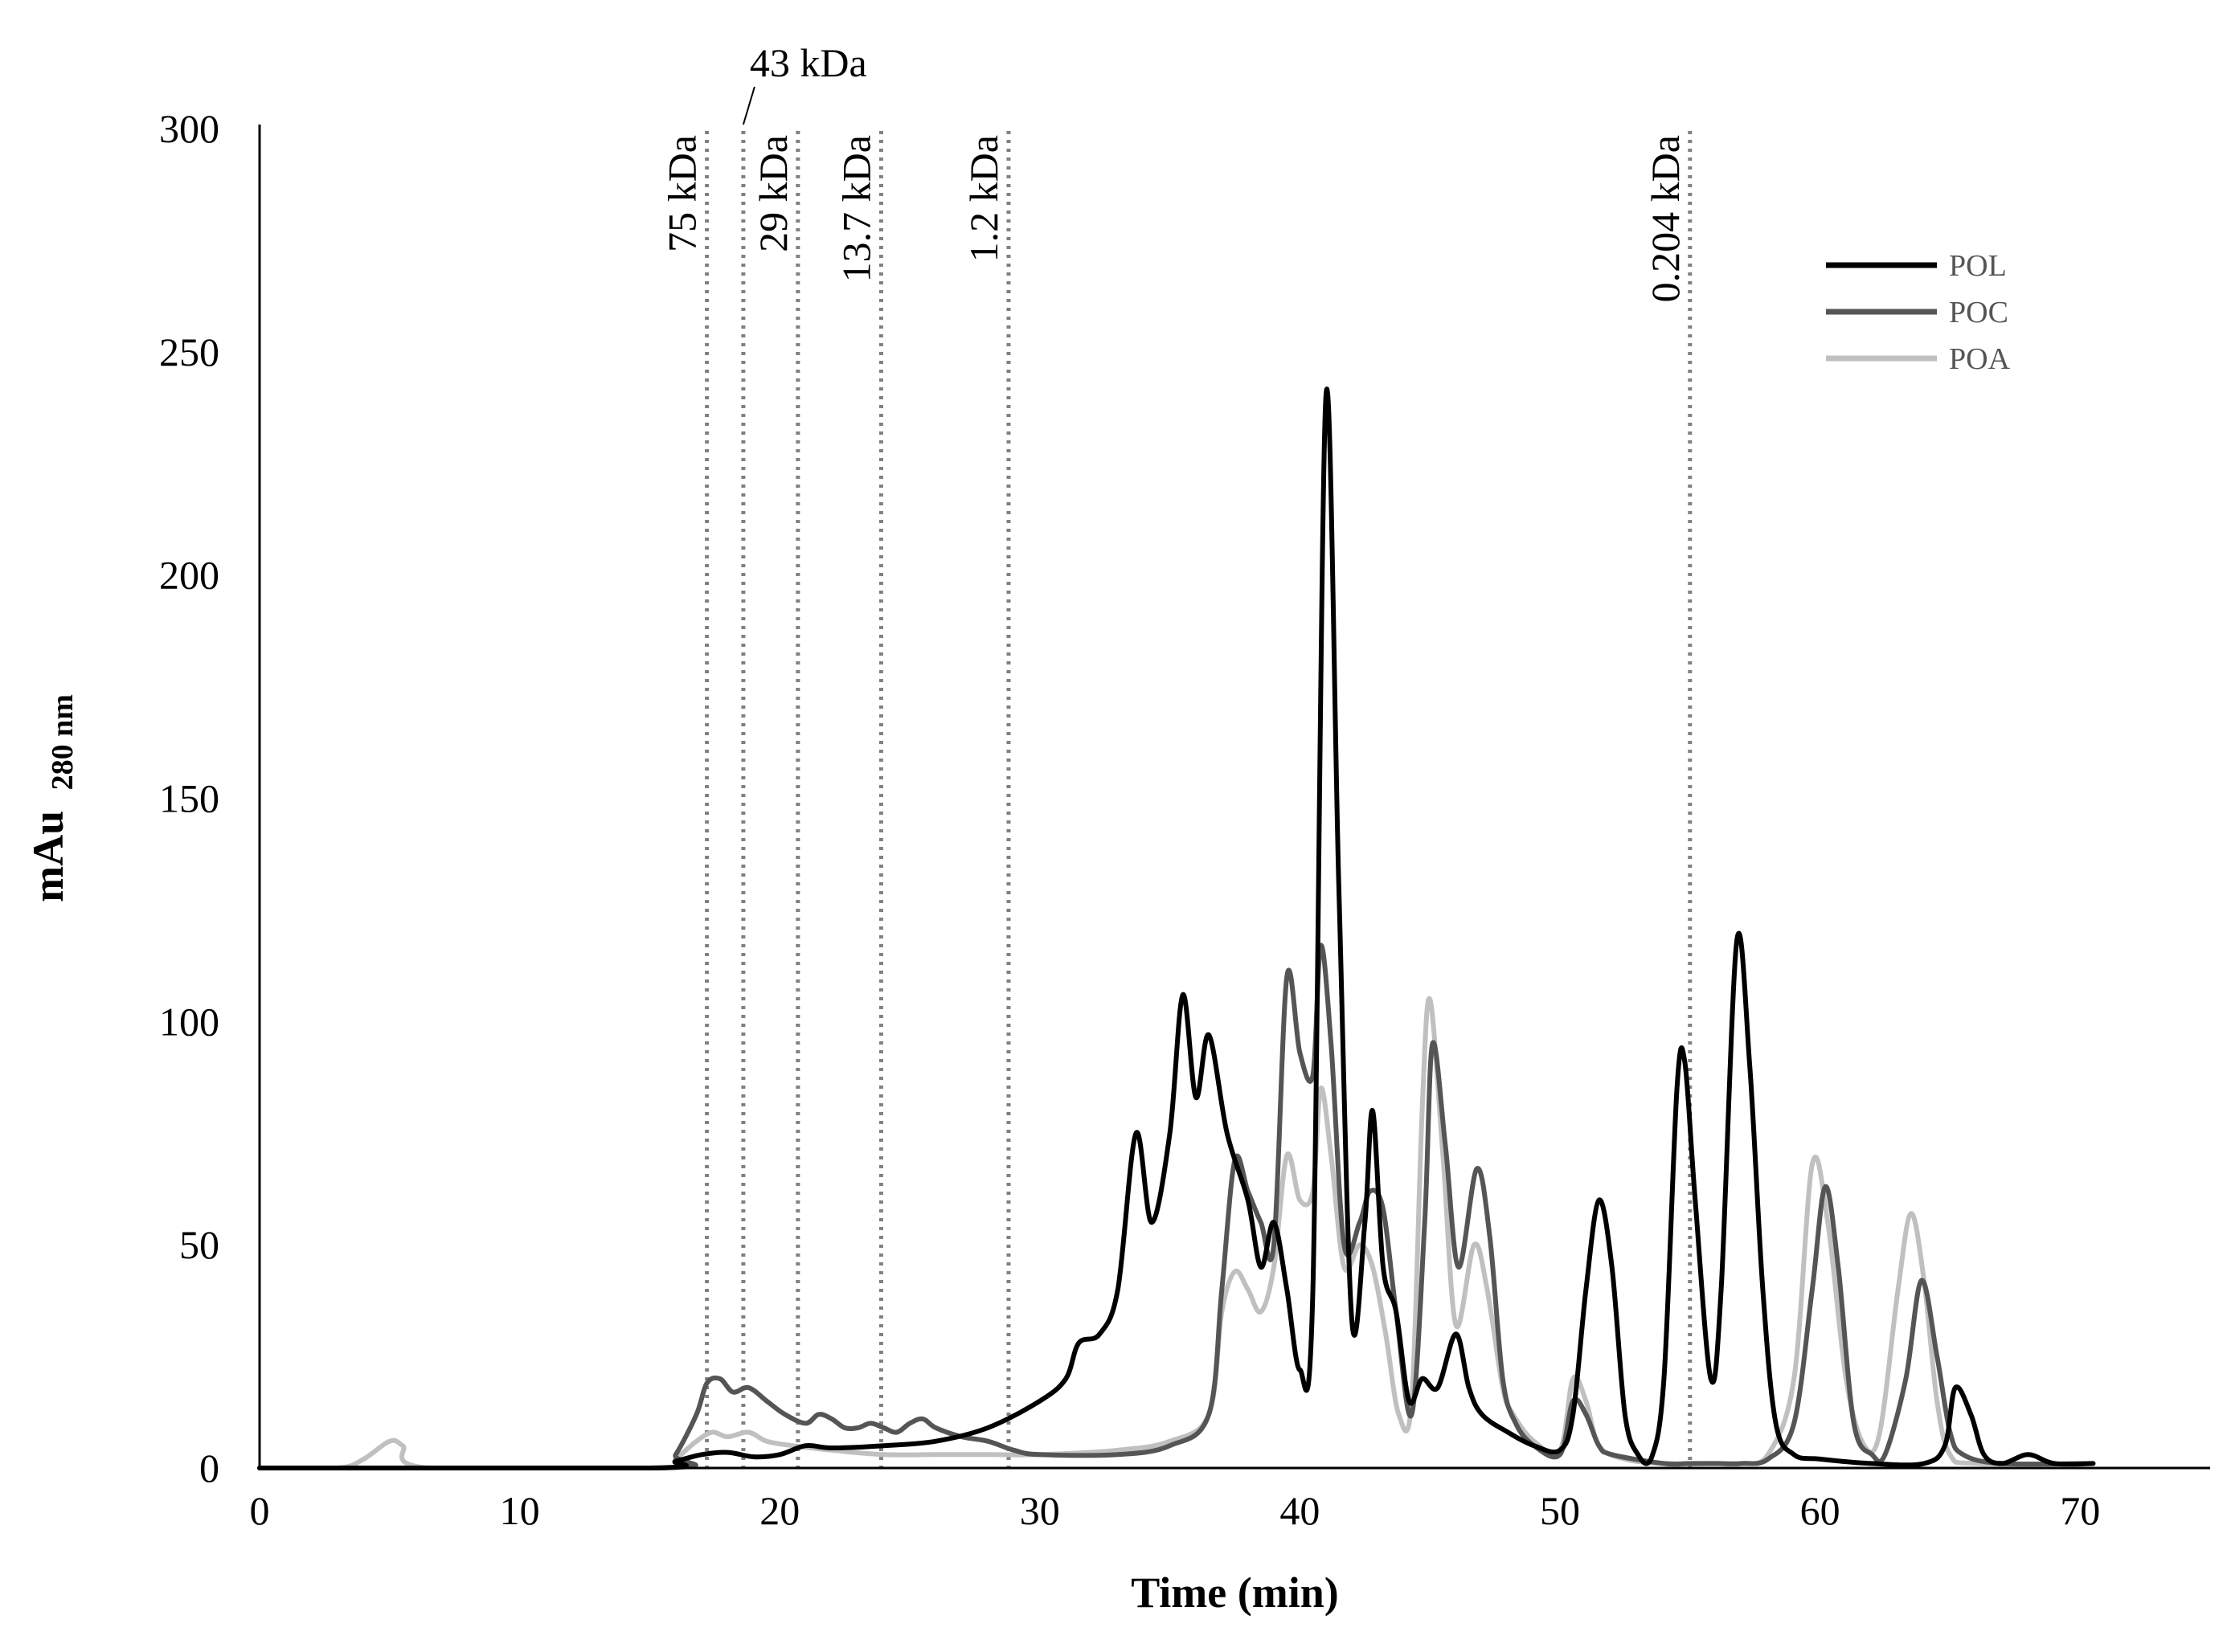 The height and width of the screenshot is (1652, 2227). I want to click on y-tick-label: 100, so click(189, 1022).